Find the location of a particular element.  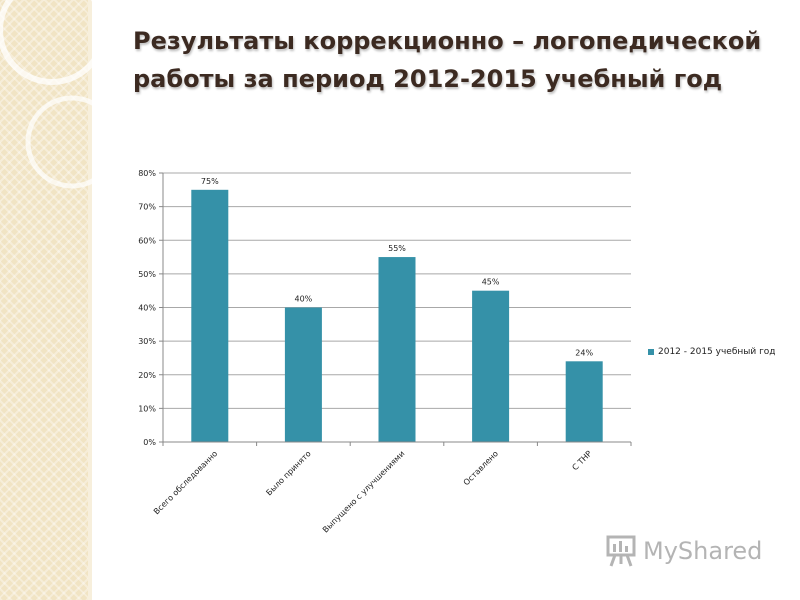

watermark: MyShared is located at coordinates (683, 551).